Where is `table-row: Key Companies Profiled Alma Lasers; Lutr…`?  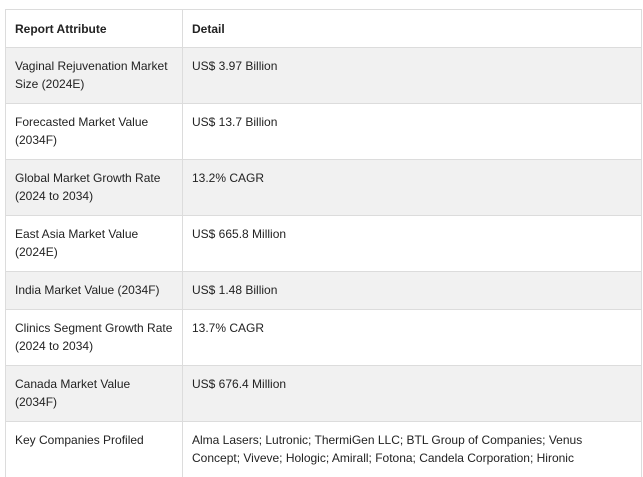
table-row: Key Companies Profiled Alma Lasers; Lutr… is located at coordinates (324, 449).